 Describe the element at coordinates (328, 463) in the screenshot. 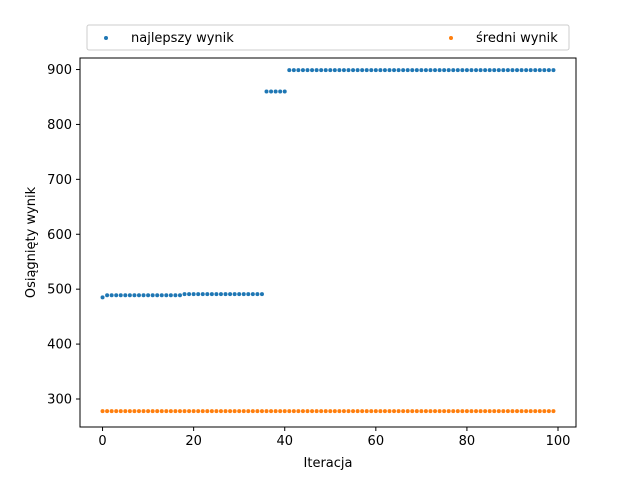

I see `x-axis-label: Iteracja` at that location.